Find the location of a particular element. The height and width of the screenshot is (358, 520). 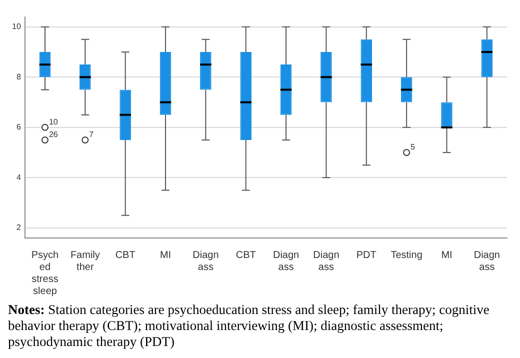

x-tick-label: Testing is located at coordinates (406, 255).